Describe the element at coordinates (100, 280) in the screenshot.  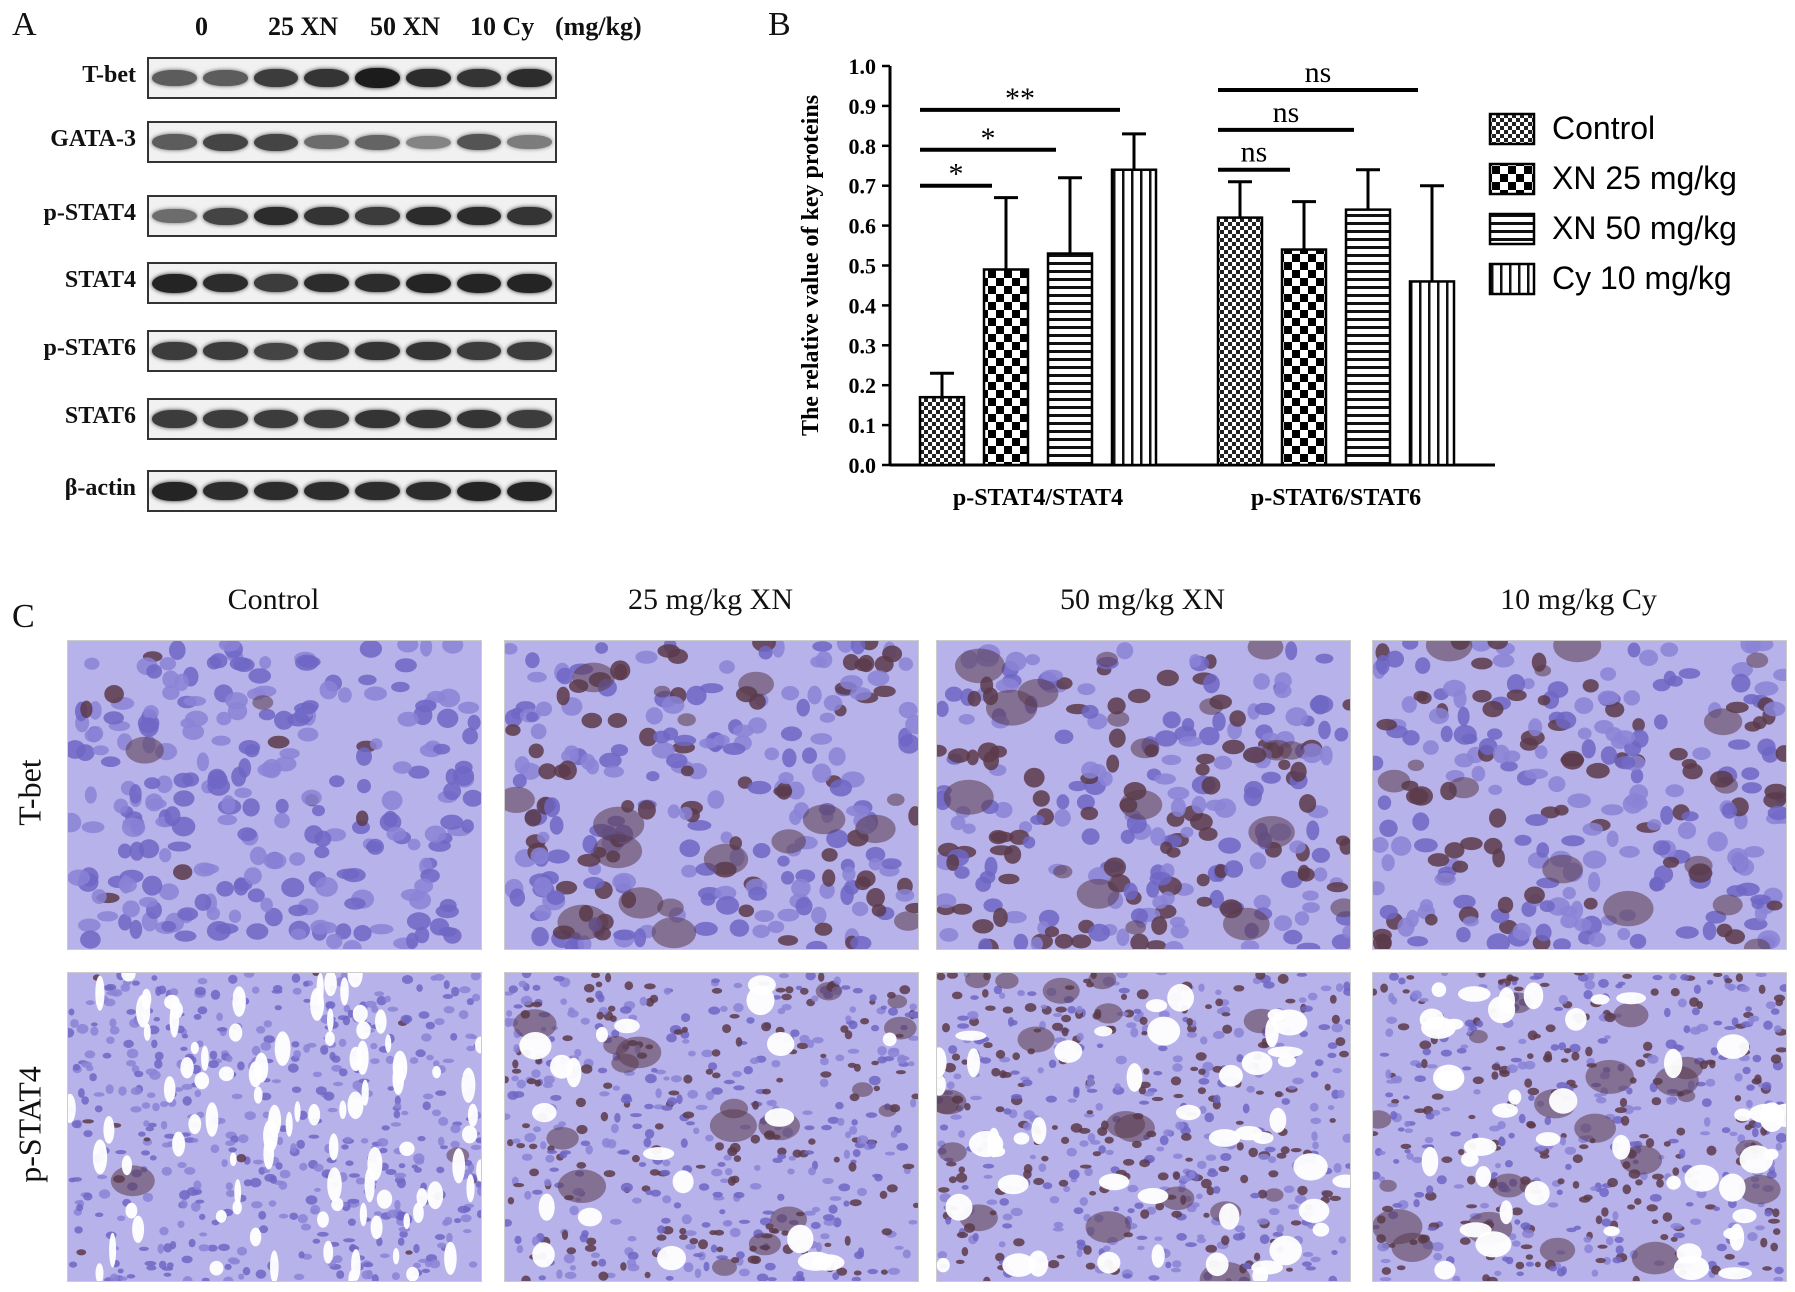
I see `blot-label-3: STAT4` at that location.